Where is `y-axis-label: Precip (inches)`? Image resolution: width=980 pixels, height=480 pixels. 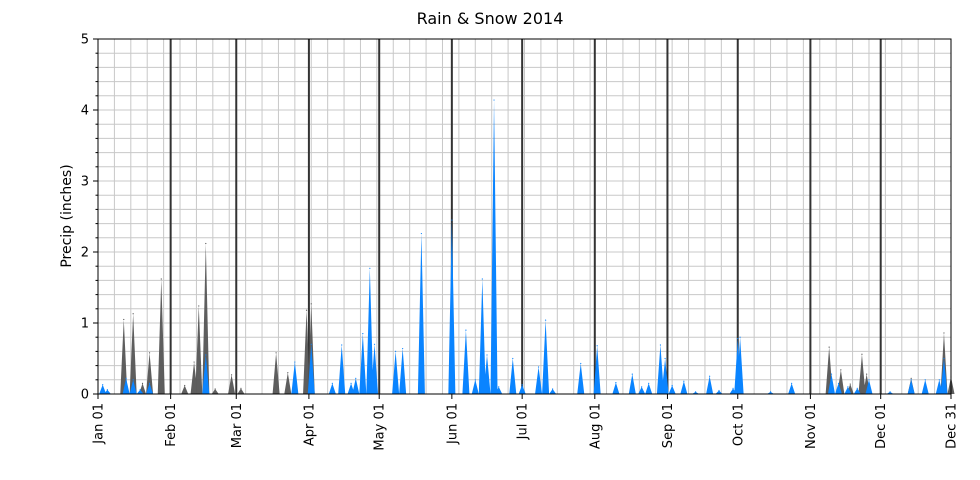
y-axis-label: Precip (inches) is located at coordinates (67, 215).